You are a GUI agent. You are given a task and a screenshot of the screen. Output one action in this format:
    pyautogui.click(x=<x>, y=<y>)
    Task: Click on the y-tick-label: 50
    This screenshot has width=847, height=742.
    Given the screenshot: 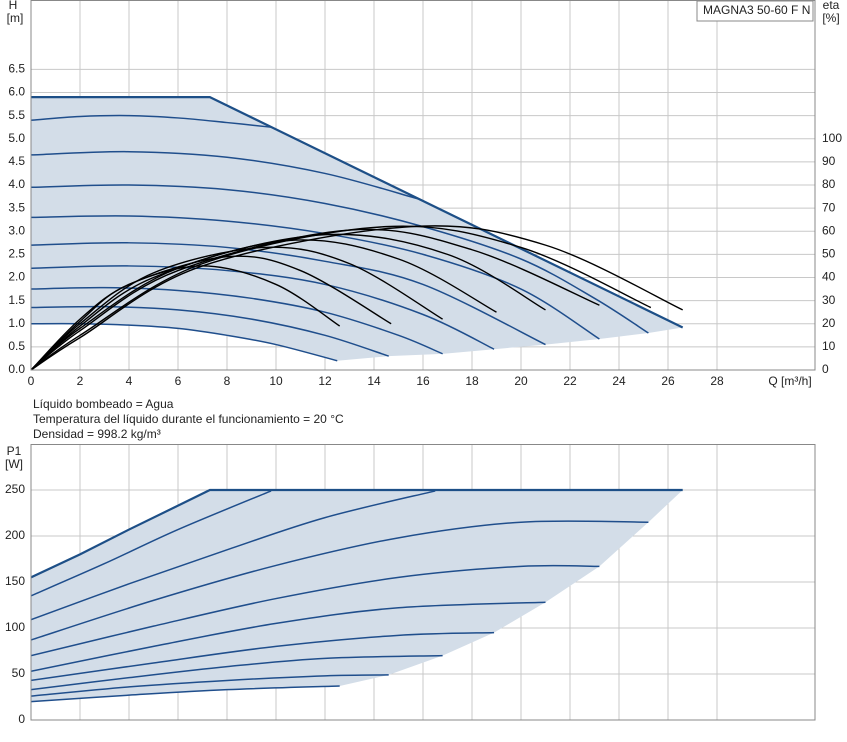 What is the action you would take?
    pyautogui.click(x=19, y=673)
    